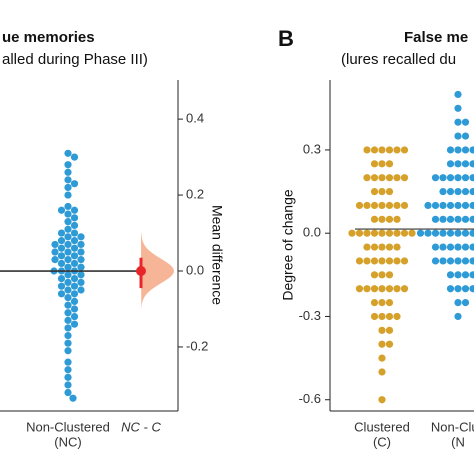  What do you see at coordinates (288, 245) in the screenshot?
I see `y-axis-label: Degree of change` at bounding box center [288, 245].